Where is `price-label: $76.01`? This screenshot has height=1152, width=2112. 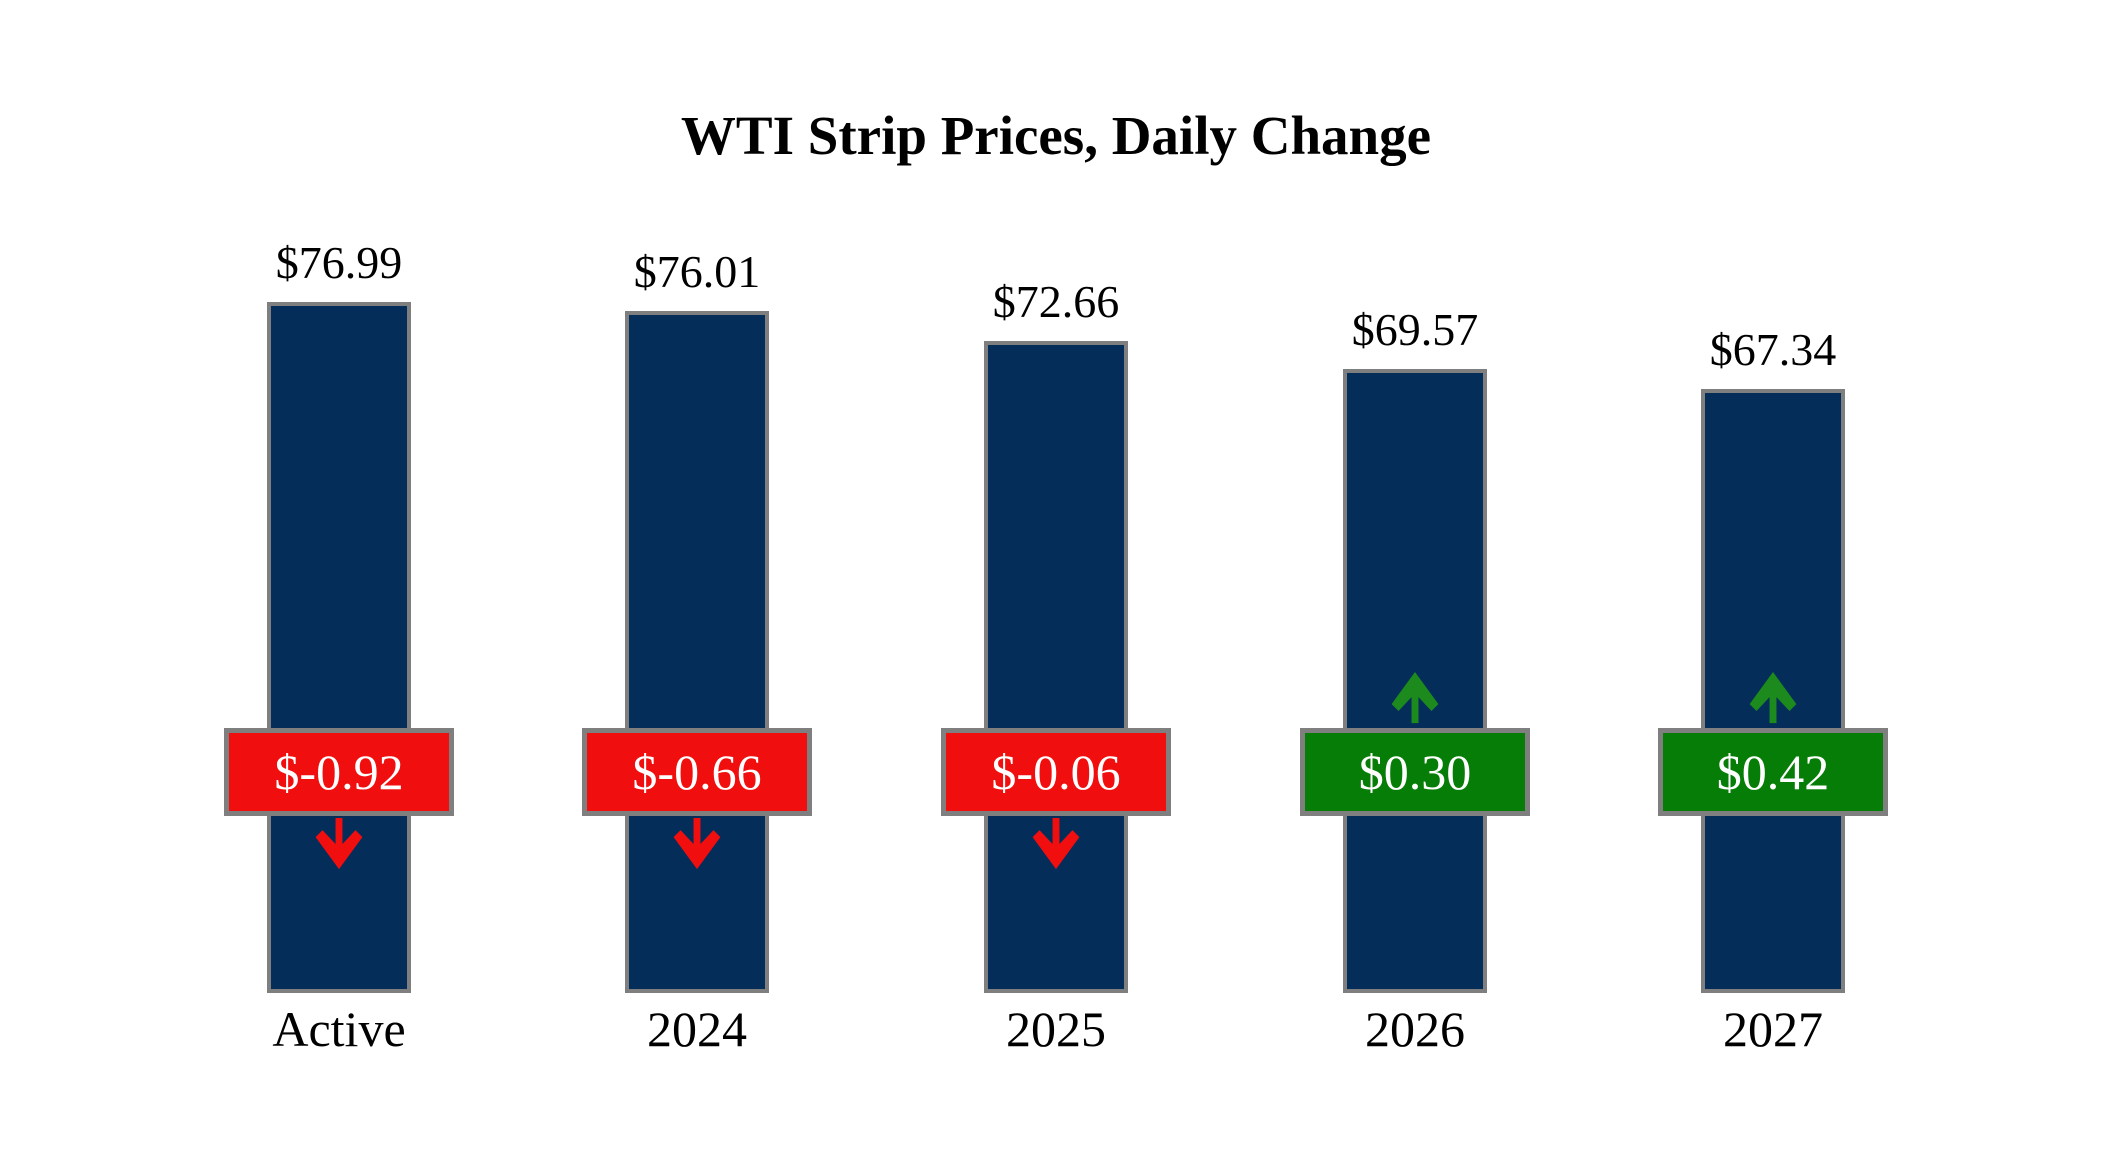 price-label: $76.01 is located at coordinates (697, 271).